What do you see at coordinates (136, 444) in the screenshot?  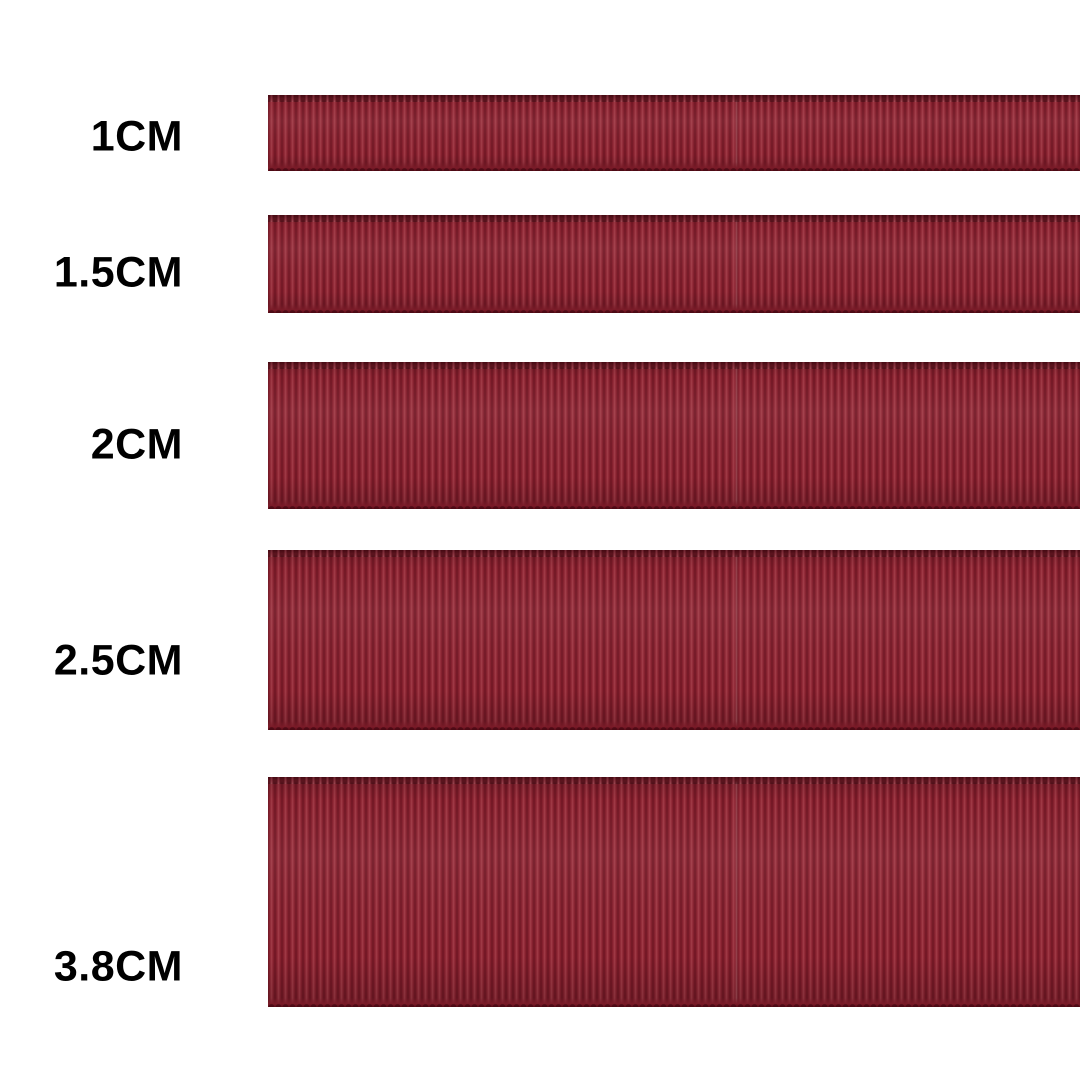 I see `size-label: 2CM` at bounding box center [136, 444].